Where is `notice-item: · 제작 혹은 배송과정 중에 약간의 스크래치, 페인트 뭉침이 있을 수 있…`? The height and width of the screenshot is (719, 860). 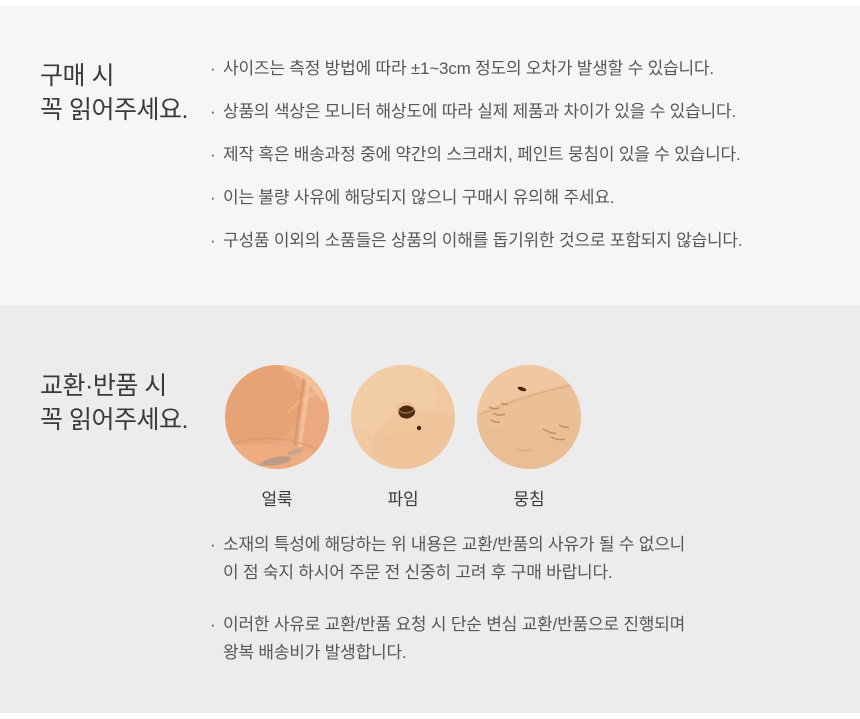
notice-item: · 제작 혹은 배송과정 중에 약간의 스크래치, 페인트 뭉침이 있을 수 있… is located at coordinates (476, 155).